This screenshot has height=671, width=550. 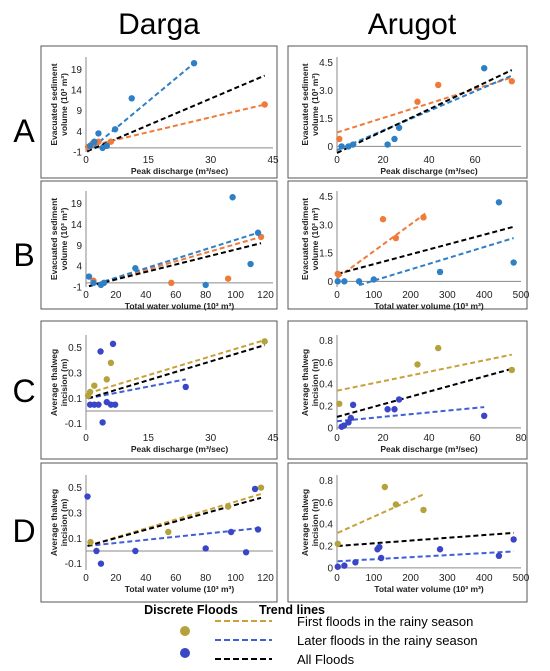 What do you see at coordinates (484, 578) in the screenshot?
I see `x-tick-label: 400` at bounding box center [484, 578].